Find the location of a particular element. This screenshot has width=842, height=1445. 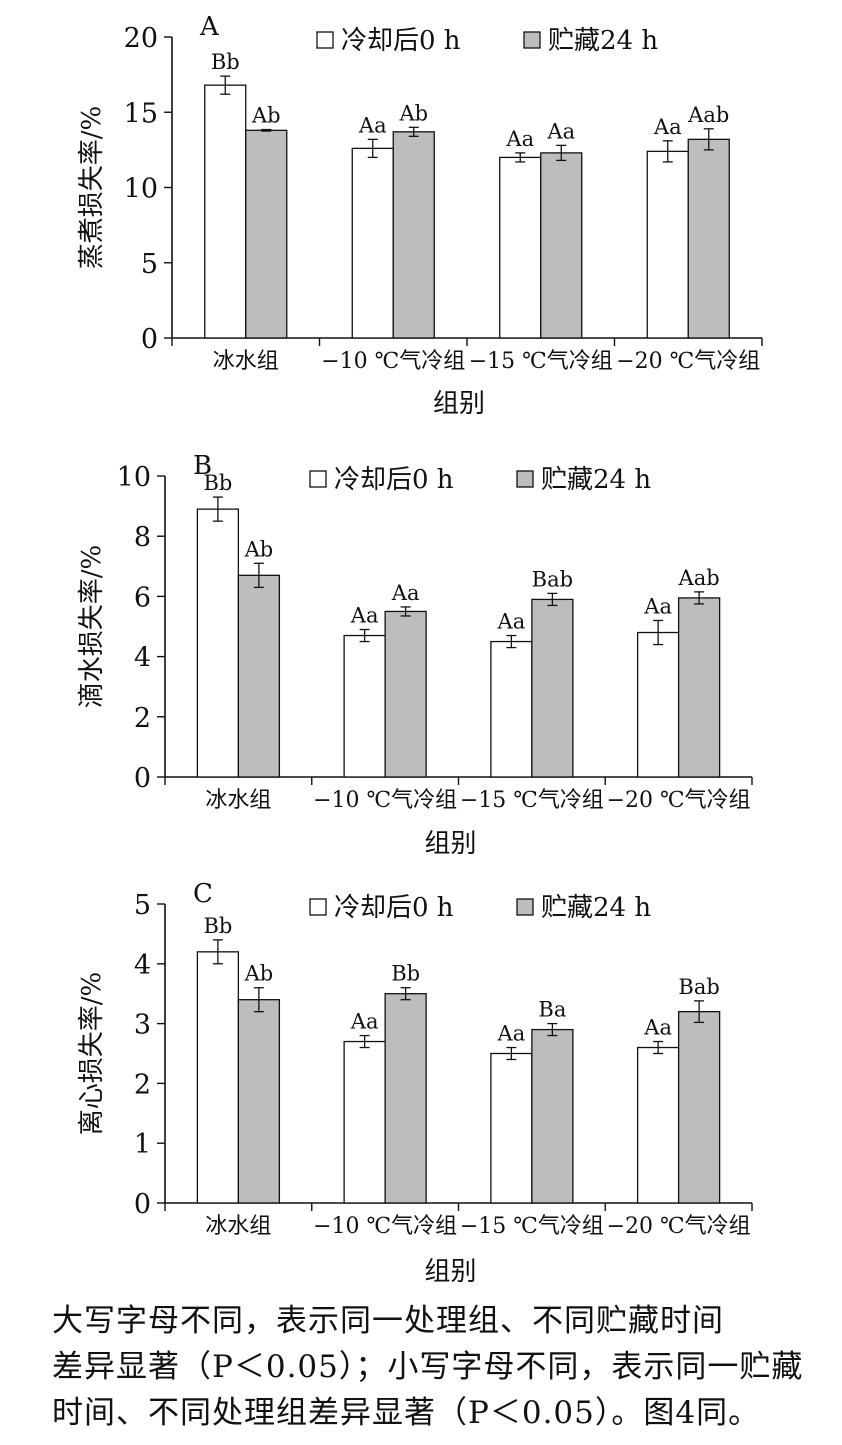

caption-line-1: 大写字母不同，表示同一处理组、不同贮藏时间 is located at coordinates (388, 1321).